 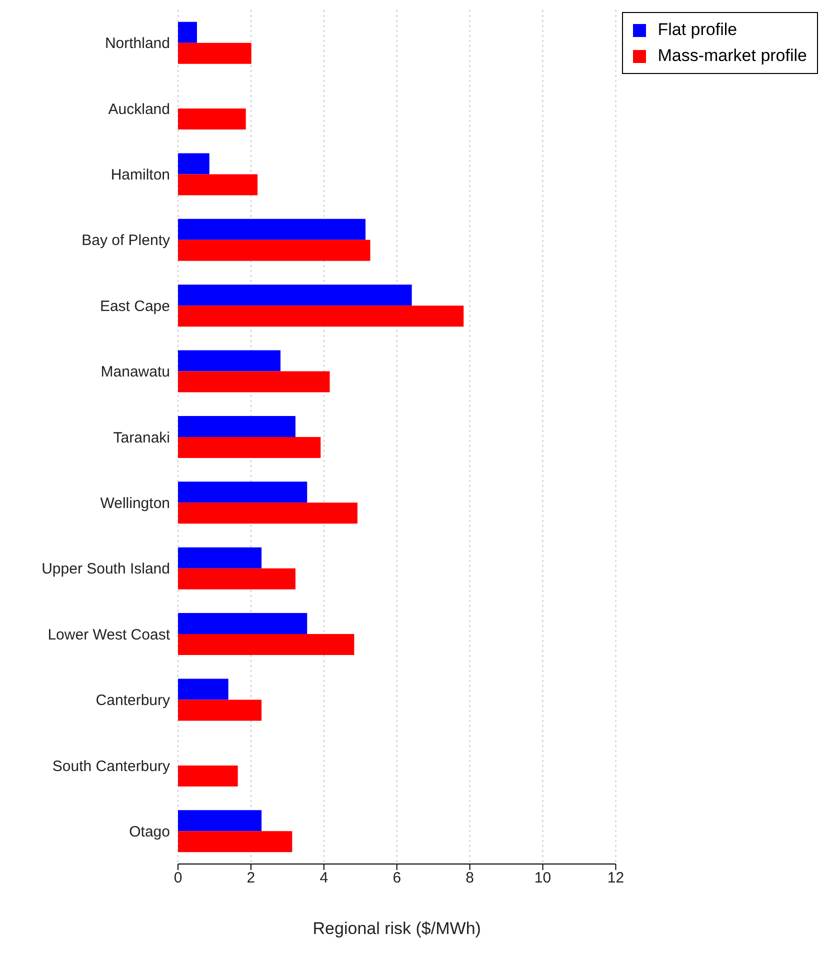 I want to click on y-tick-label: Upper South Island, so click(x=106, y=569).